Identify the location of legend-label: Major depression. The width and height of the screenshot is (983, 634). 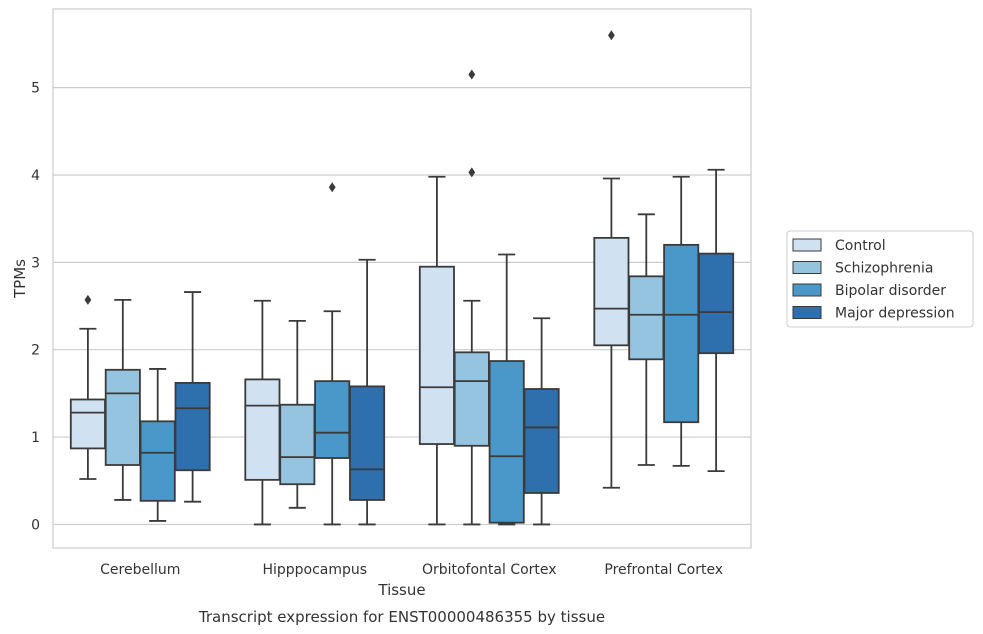
(895, 314).